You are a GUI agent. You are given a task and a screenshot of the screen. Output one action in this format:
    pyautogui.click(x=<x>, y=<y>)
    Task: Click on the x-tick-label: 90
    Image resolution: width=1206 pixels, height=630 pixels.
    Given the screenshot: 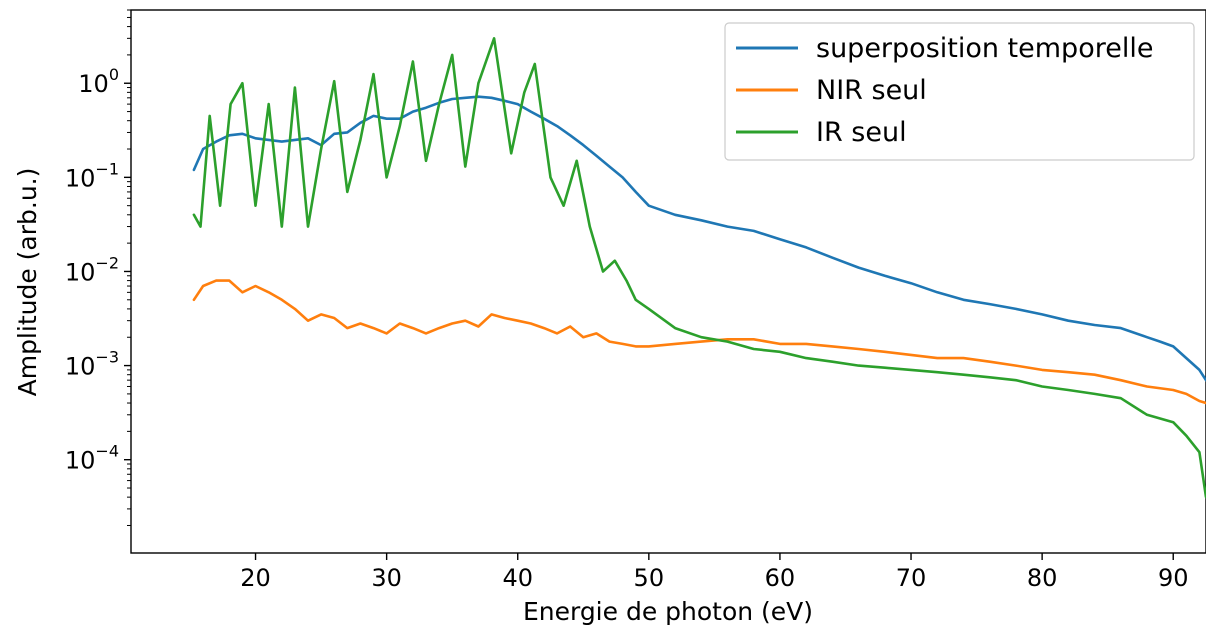 What is the action you would take?
    pyautogui.click(x=1173, y=578)
    